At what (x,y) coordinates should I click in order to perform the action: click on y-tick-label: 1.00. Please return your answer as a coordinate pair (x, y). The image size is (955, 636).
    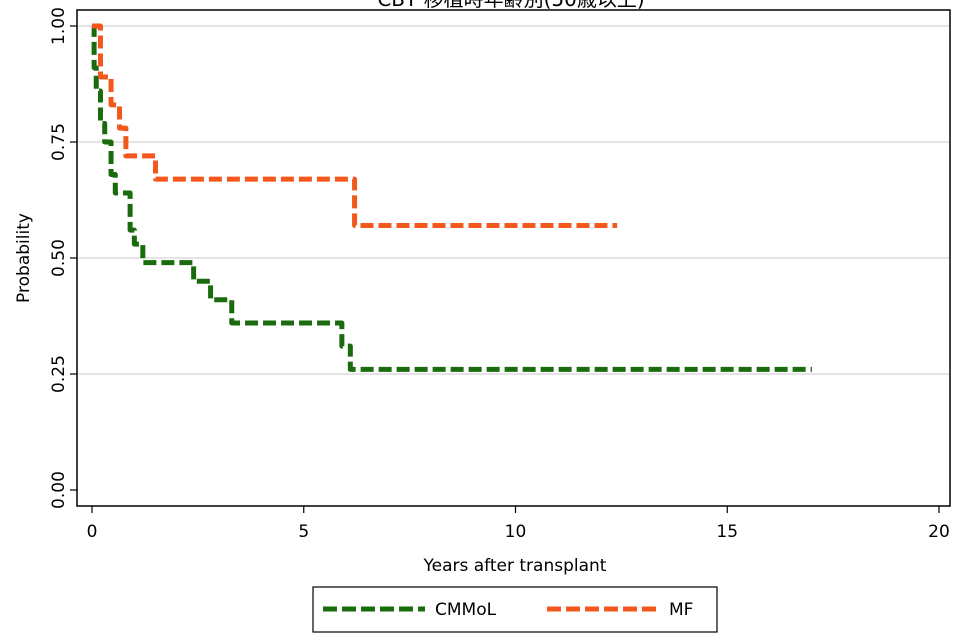
    Looking at the image, I should click on (59, 26).